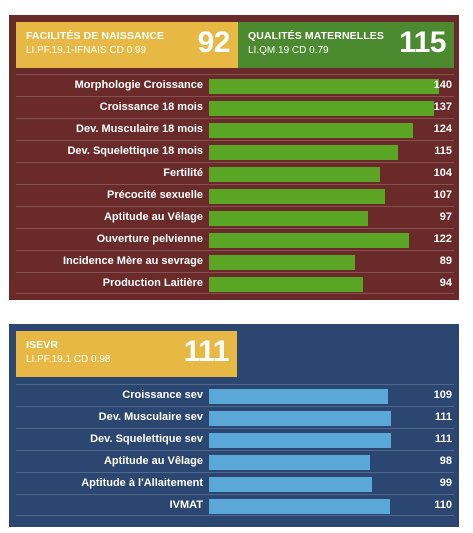  Describe the element at coordinates (135, 151) in the screenshot. I see `row-label: Dev. Squelettique 18 mois` at that location.